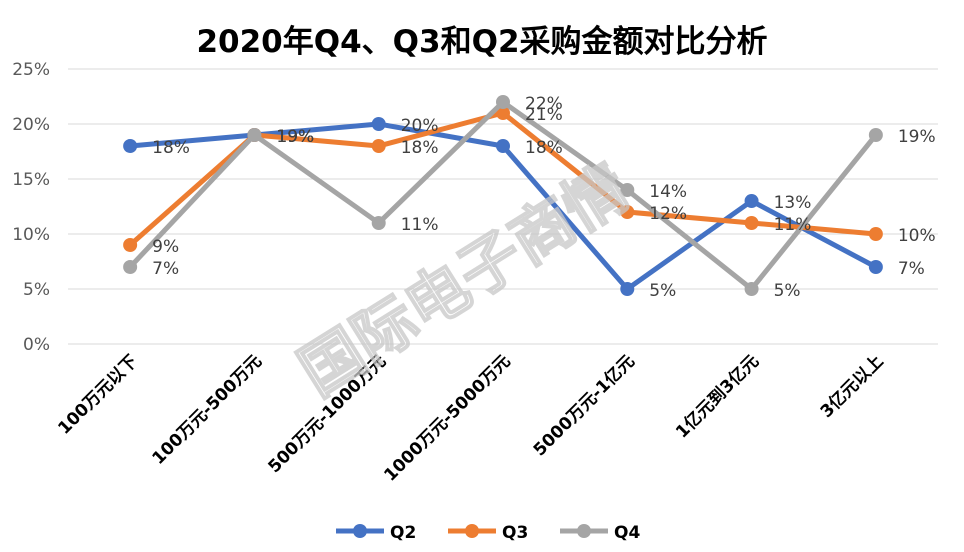  Describe the element at coordinates (793, 225) in the screenshot. I see `data-label-q3: 11%` at that location.